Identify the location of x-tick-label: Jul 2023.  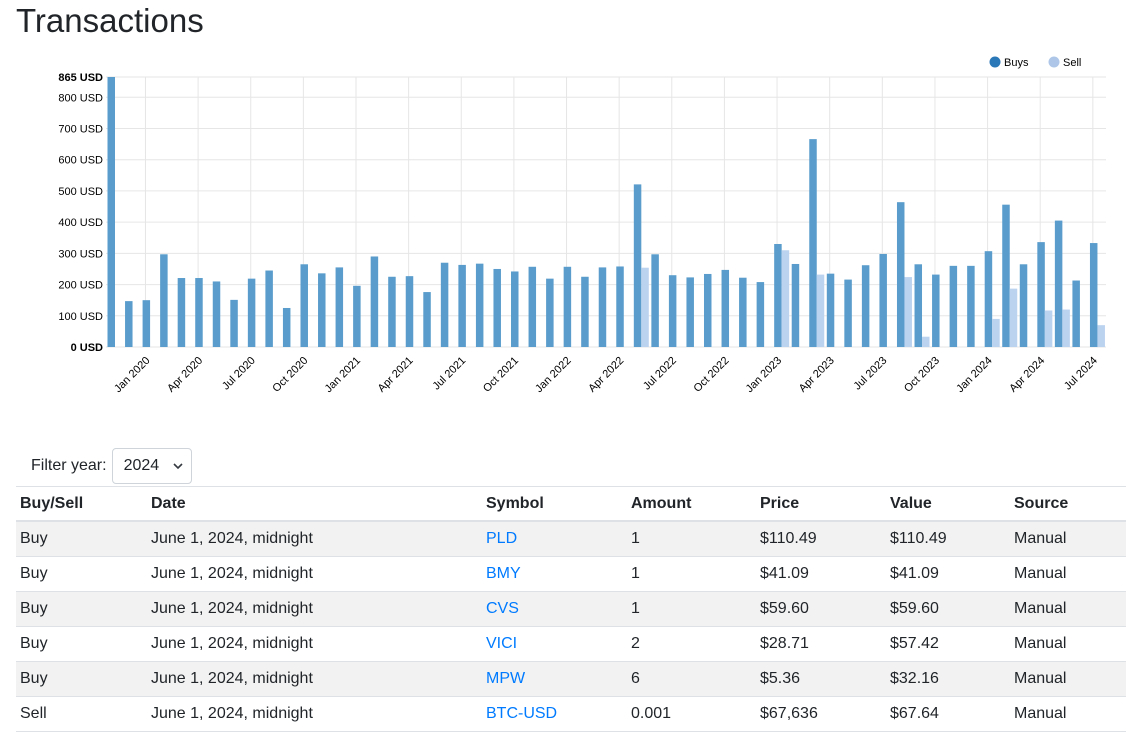
(871, 374).